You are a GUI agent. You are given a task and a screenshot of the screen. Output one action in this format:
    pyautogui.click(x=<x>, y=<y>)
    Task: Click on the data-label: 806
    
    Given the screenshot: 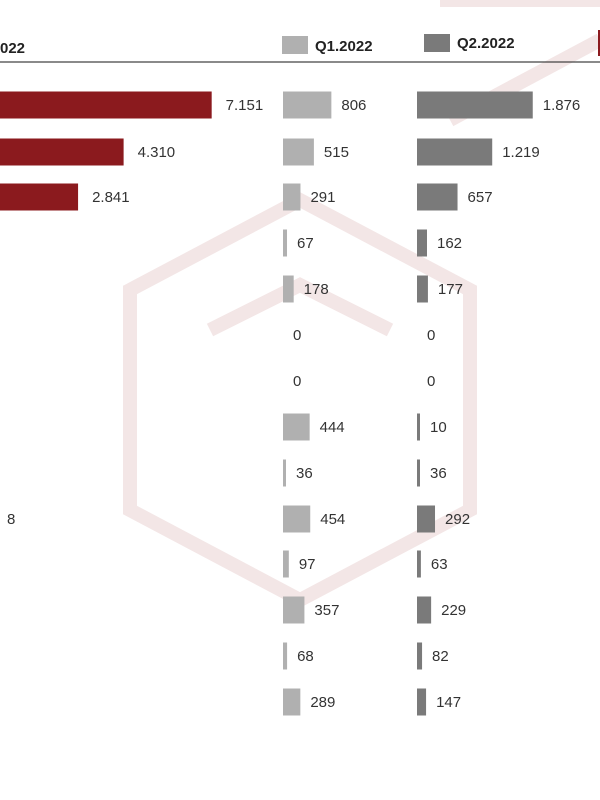 What is the action you would take?
    pyautogui.click(x=353, y=105)
    